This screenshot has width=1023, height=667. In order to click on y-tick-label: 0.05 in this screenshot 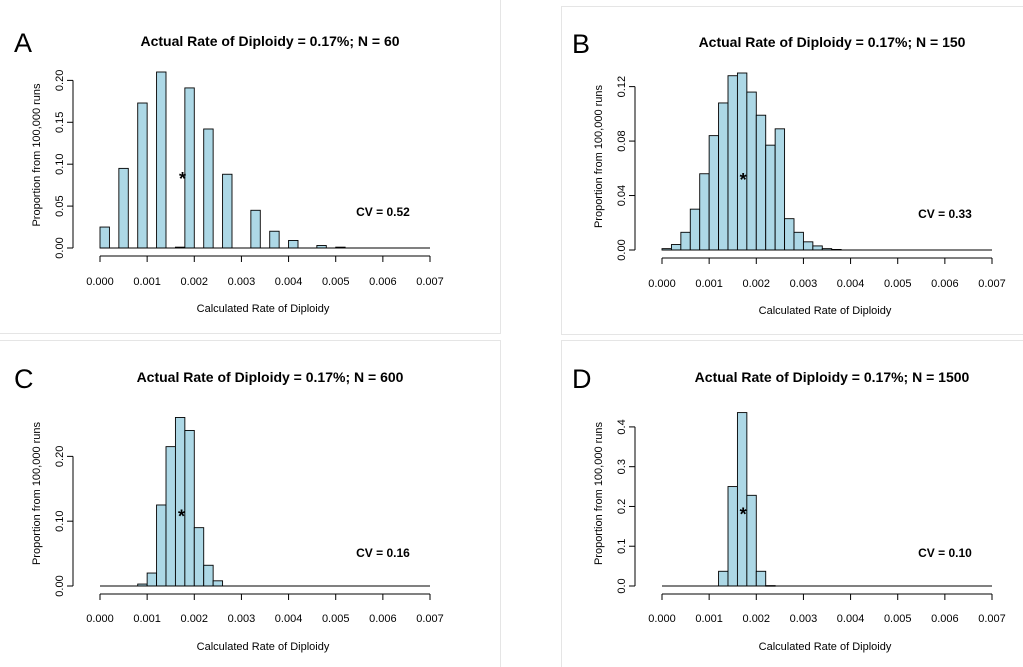, I will do `click(60, 205)`.